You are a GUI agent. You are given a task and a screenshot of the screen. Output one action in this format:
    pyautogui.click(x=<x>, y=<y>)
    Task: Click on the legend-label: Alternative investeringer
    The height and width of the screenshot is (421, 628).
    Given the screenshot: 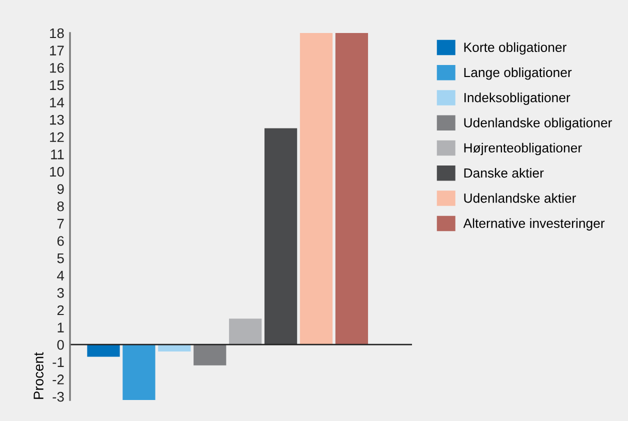 What is the action you would take?
    pyautogui.click(x=534, y=224)
    